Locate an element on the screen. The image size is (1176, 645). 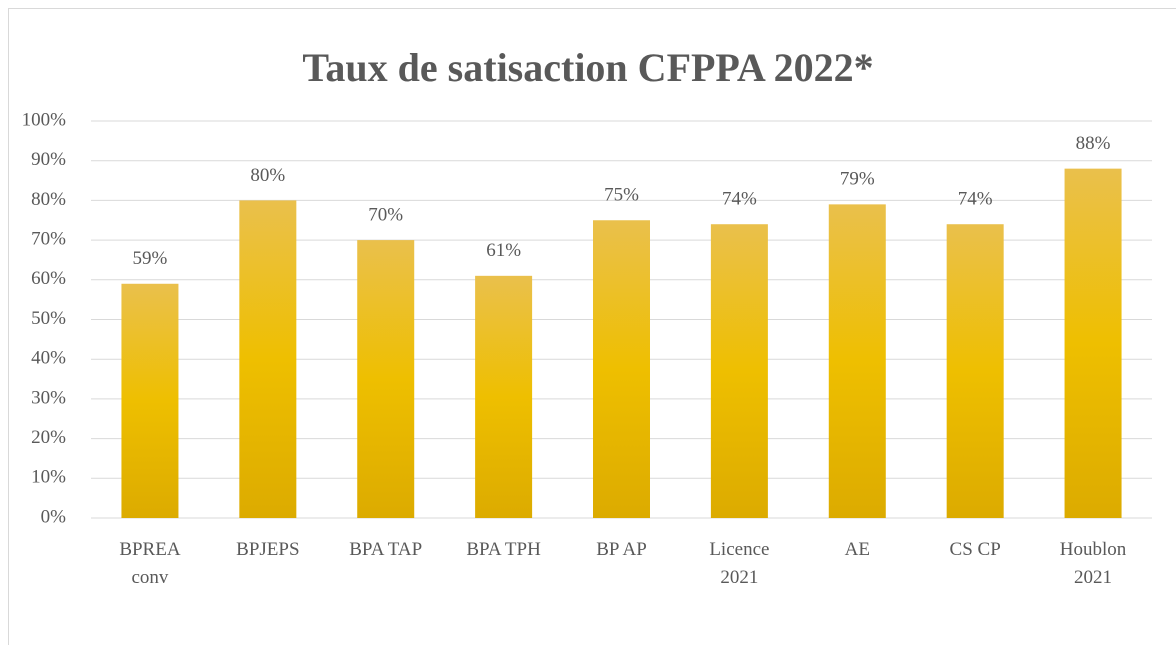
y-tick-label: 100% is located at coordinates (44, 119).